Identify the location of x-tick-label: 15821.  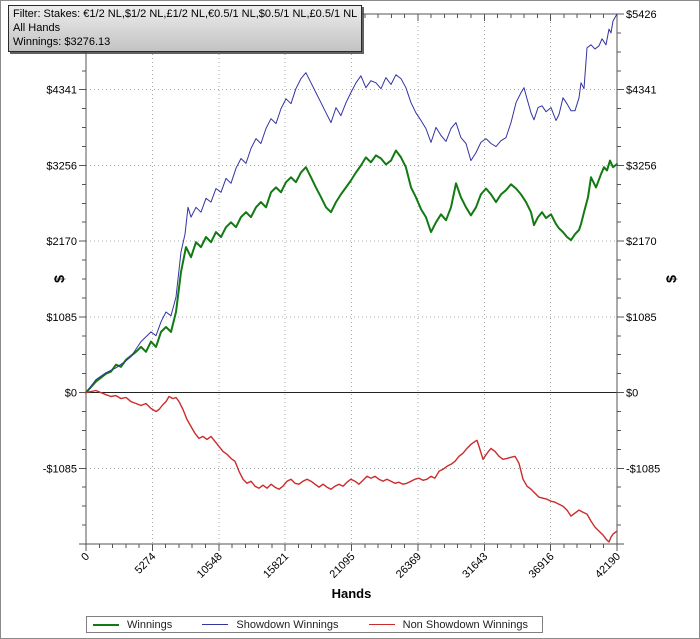
(276, 566).